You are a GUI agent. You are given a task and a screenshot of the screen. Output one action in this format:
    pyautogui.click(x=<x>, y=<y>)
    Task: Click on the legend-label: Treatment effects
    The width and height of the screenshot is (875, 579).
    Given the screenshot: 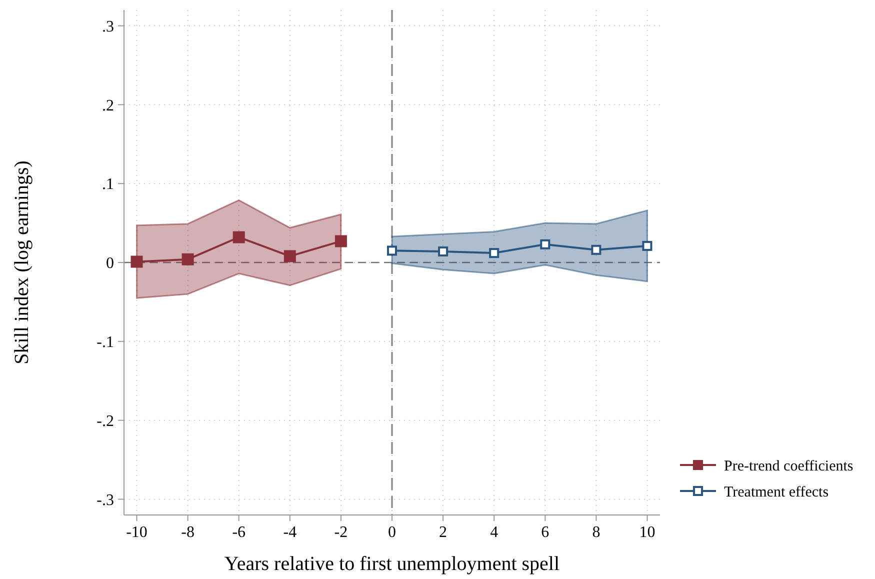 What is the action you would take?
    pyautogui.click(x=776, y=492)
    